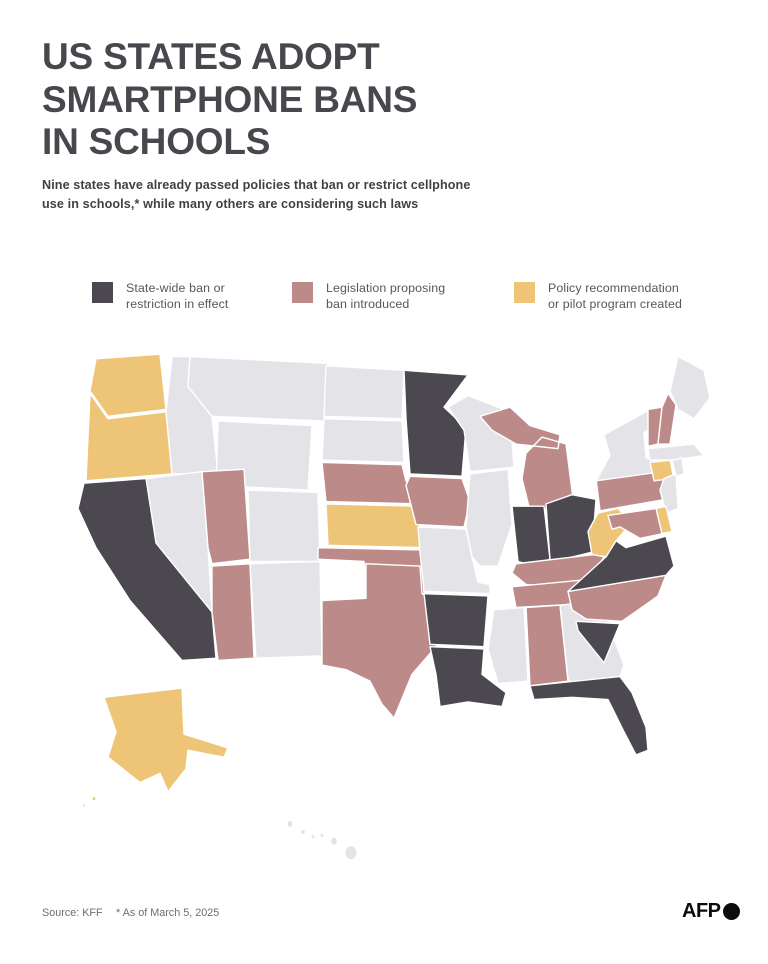  Describe the element at coordinates (456, 620) in the screenshot. I see `state-arkansas` at that location.